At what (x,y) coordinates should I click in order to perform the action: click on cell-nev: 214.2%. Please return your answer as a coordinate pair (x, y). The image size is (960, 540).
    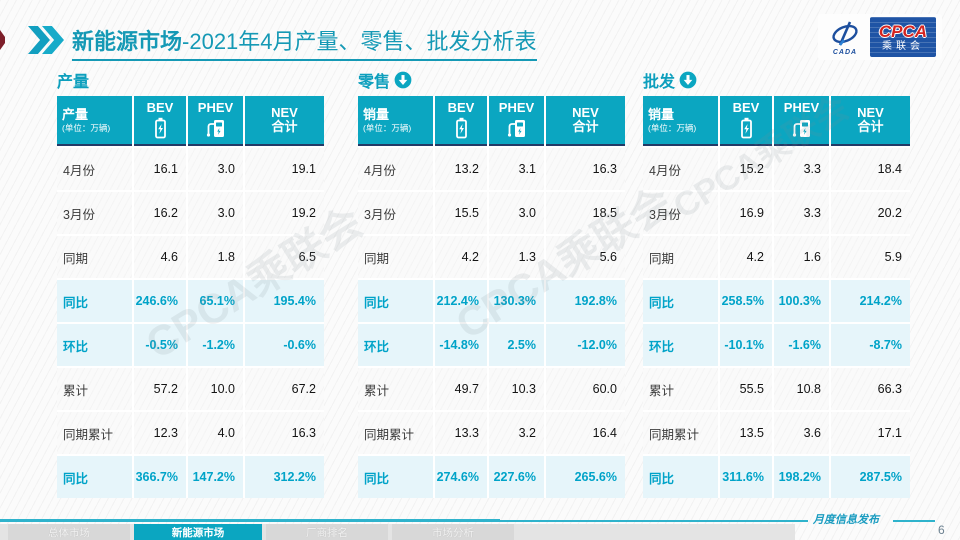
    Looking at the image, I should click on (870, 301).